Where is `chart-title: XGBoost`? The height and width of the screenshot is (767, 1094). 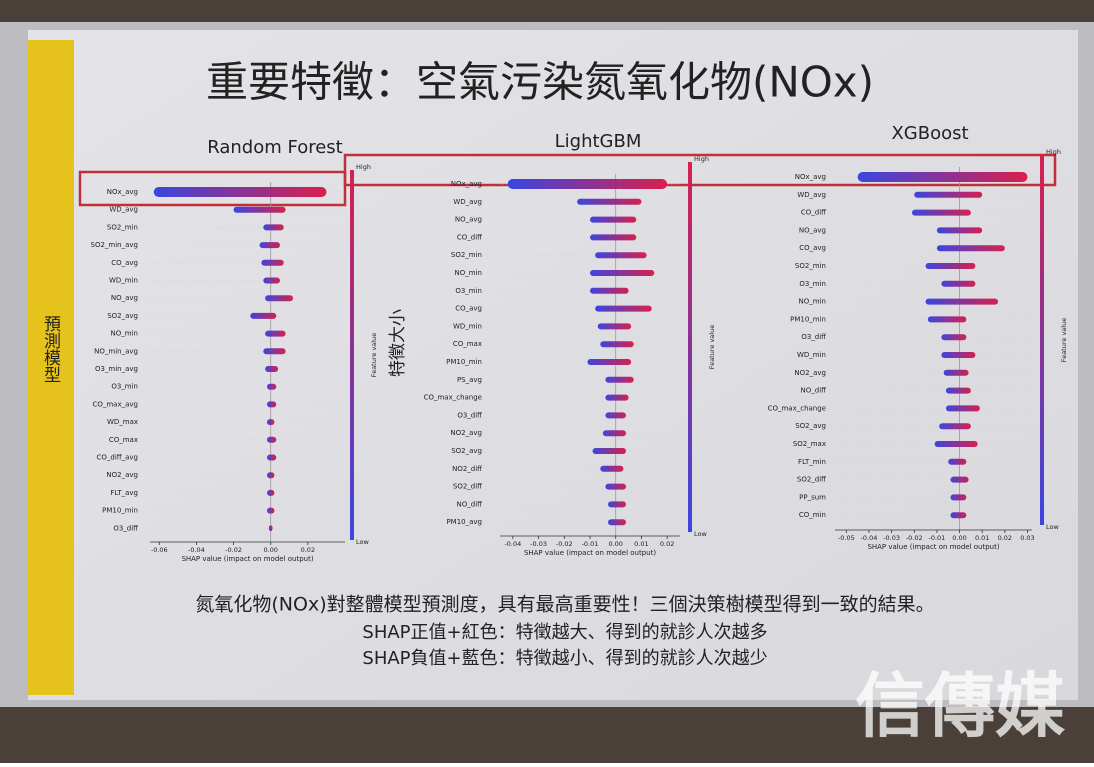 chart-title: XGBoost is located at coordinates (929, 133).